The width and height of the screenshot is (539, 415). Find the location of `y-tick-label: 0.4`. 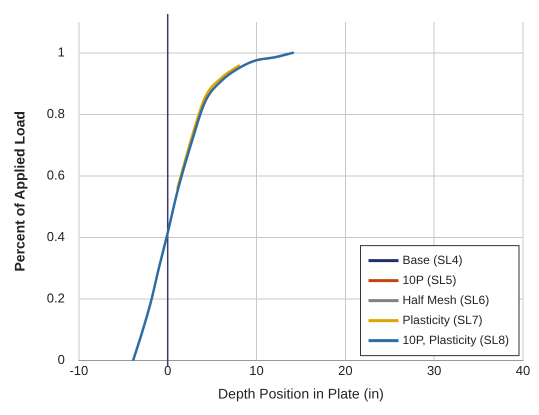

y-tick-label: 0.4 is located at coordinates (55, 236).